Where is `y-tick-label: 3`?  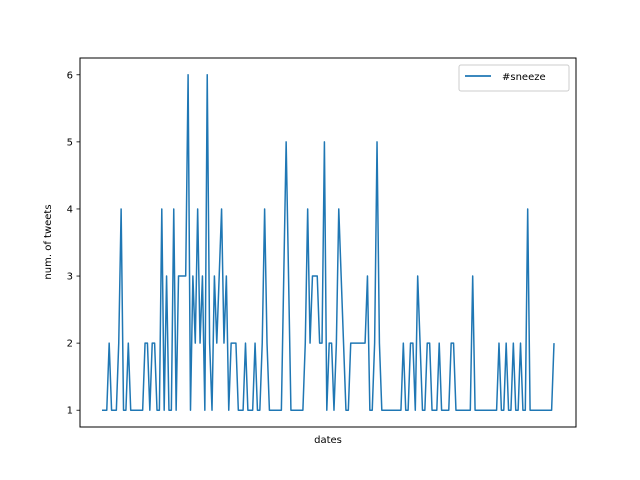
y-tick-label: 3 is located at coordinates (70, 277).